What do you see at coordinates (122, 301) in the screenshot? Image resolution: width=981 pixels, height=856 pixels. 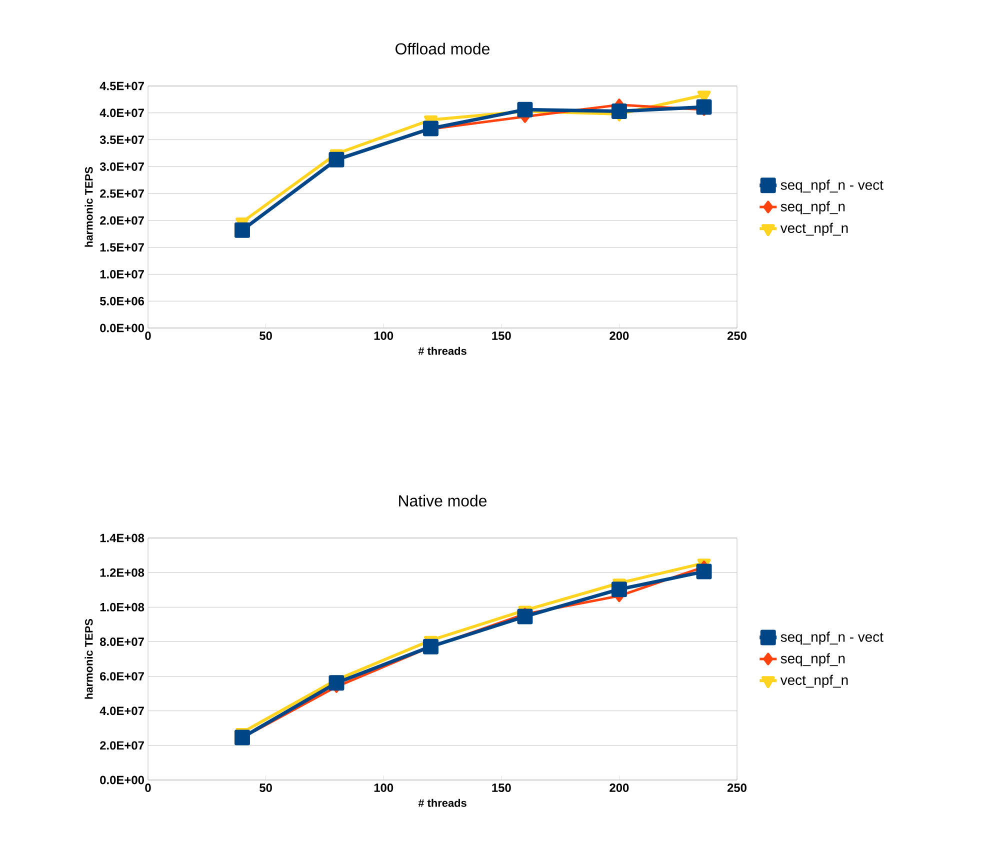 I see `y-tick-label: 5.0E+06` at bounding box center [122, 301].